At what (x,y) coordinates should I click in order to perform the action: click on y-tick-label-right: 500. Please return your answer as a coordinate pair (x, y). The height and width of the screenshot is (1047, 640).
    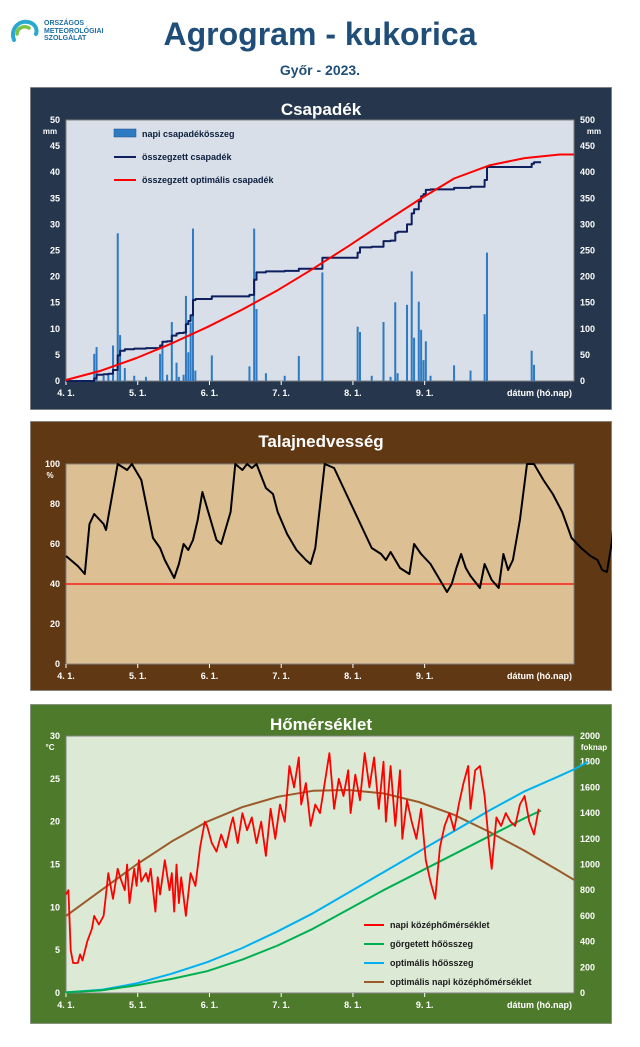
    Looking at the image, I should click on (587, 120).